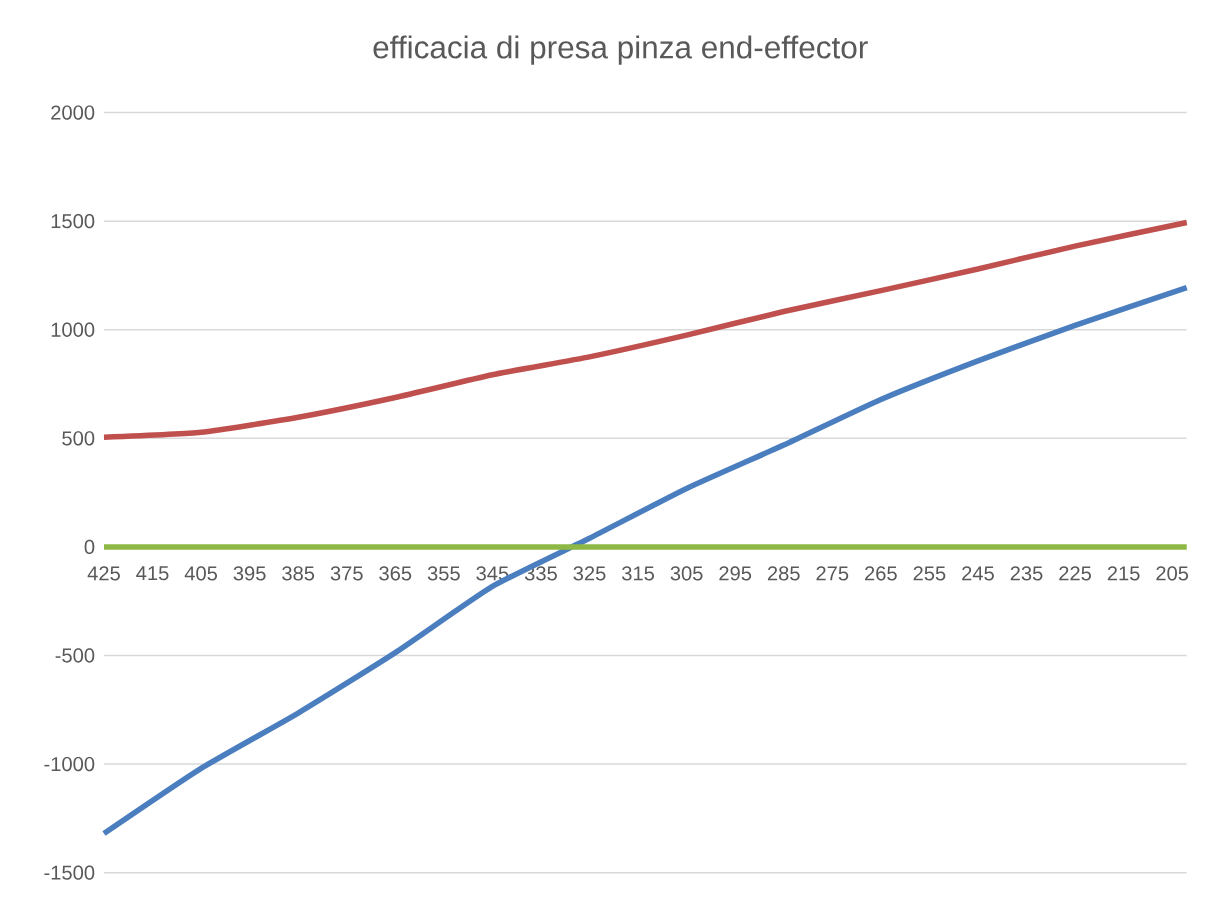  What do you see at coordinates (346, 573) in the screenshot?
I see `x-tick-label: 375` at bounding box center [346, 573].